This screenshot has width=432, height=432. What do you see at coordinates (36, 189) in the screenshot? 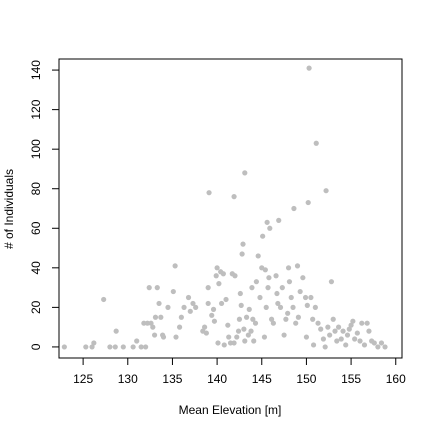
I see `y-tick-label: 80` at bounding box center [36, 189].